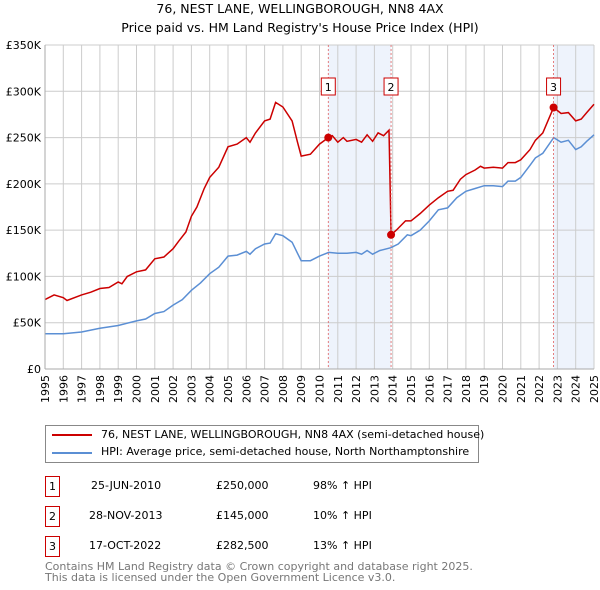  I want to click on x-tick-label: 2008, so click(283, 389).